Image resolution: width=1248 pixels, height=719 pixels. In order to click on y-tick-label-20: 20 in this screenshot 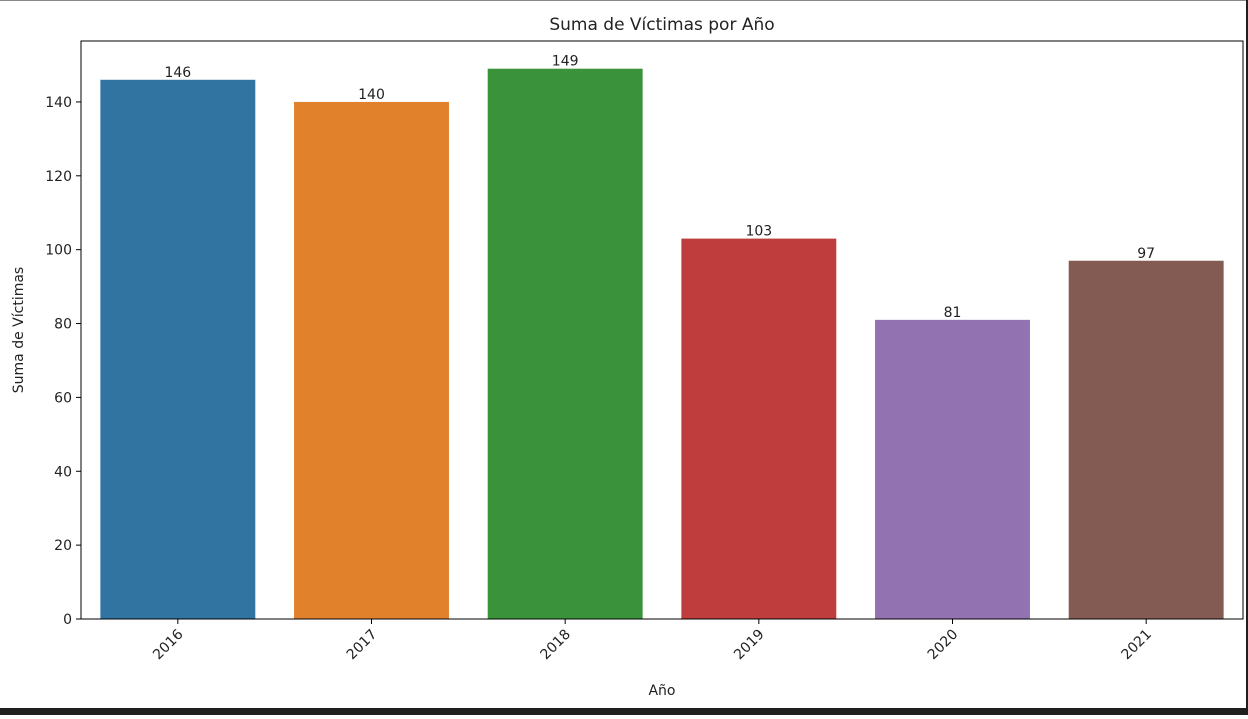, I will do `click(63, 546)`.